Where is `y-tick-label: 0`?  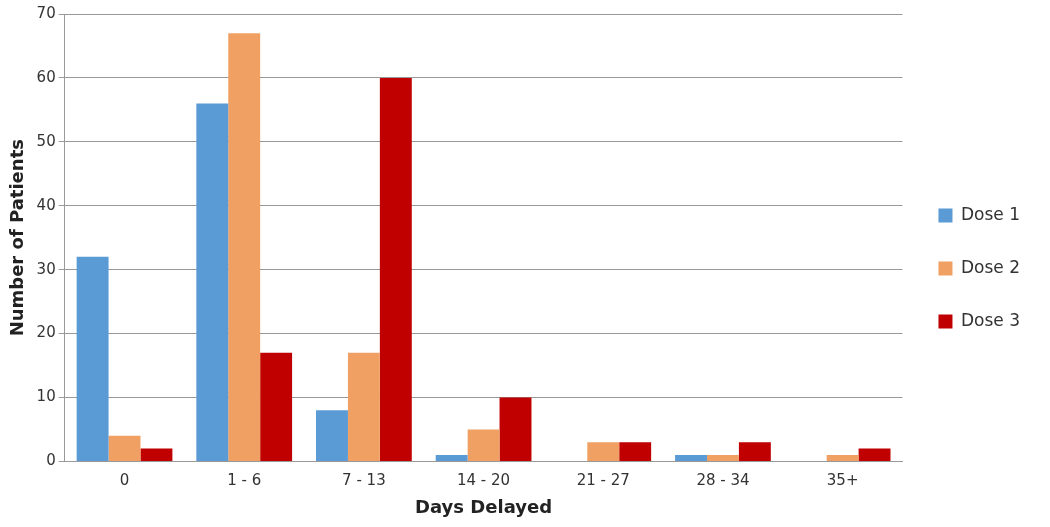
y-tick-label: 0 is located at coordinates (51, 460).